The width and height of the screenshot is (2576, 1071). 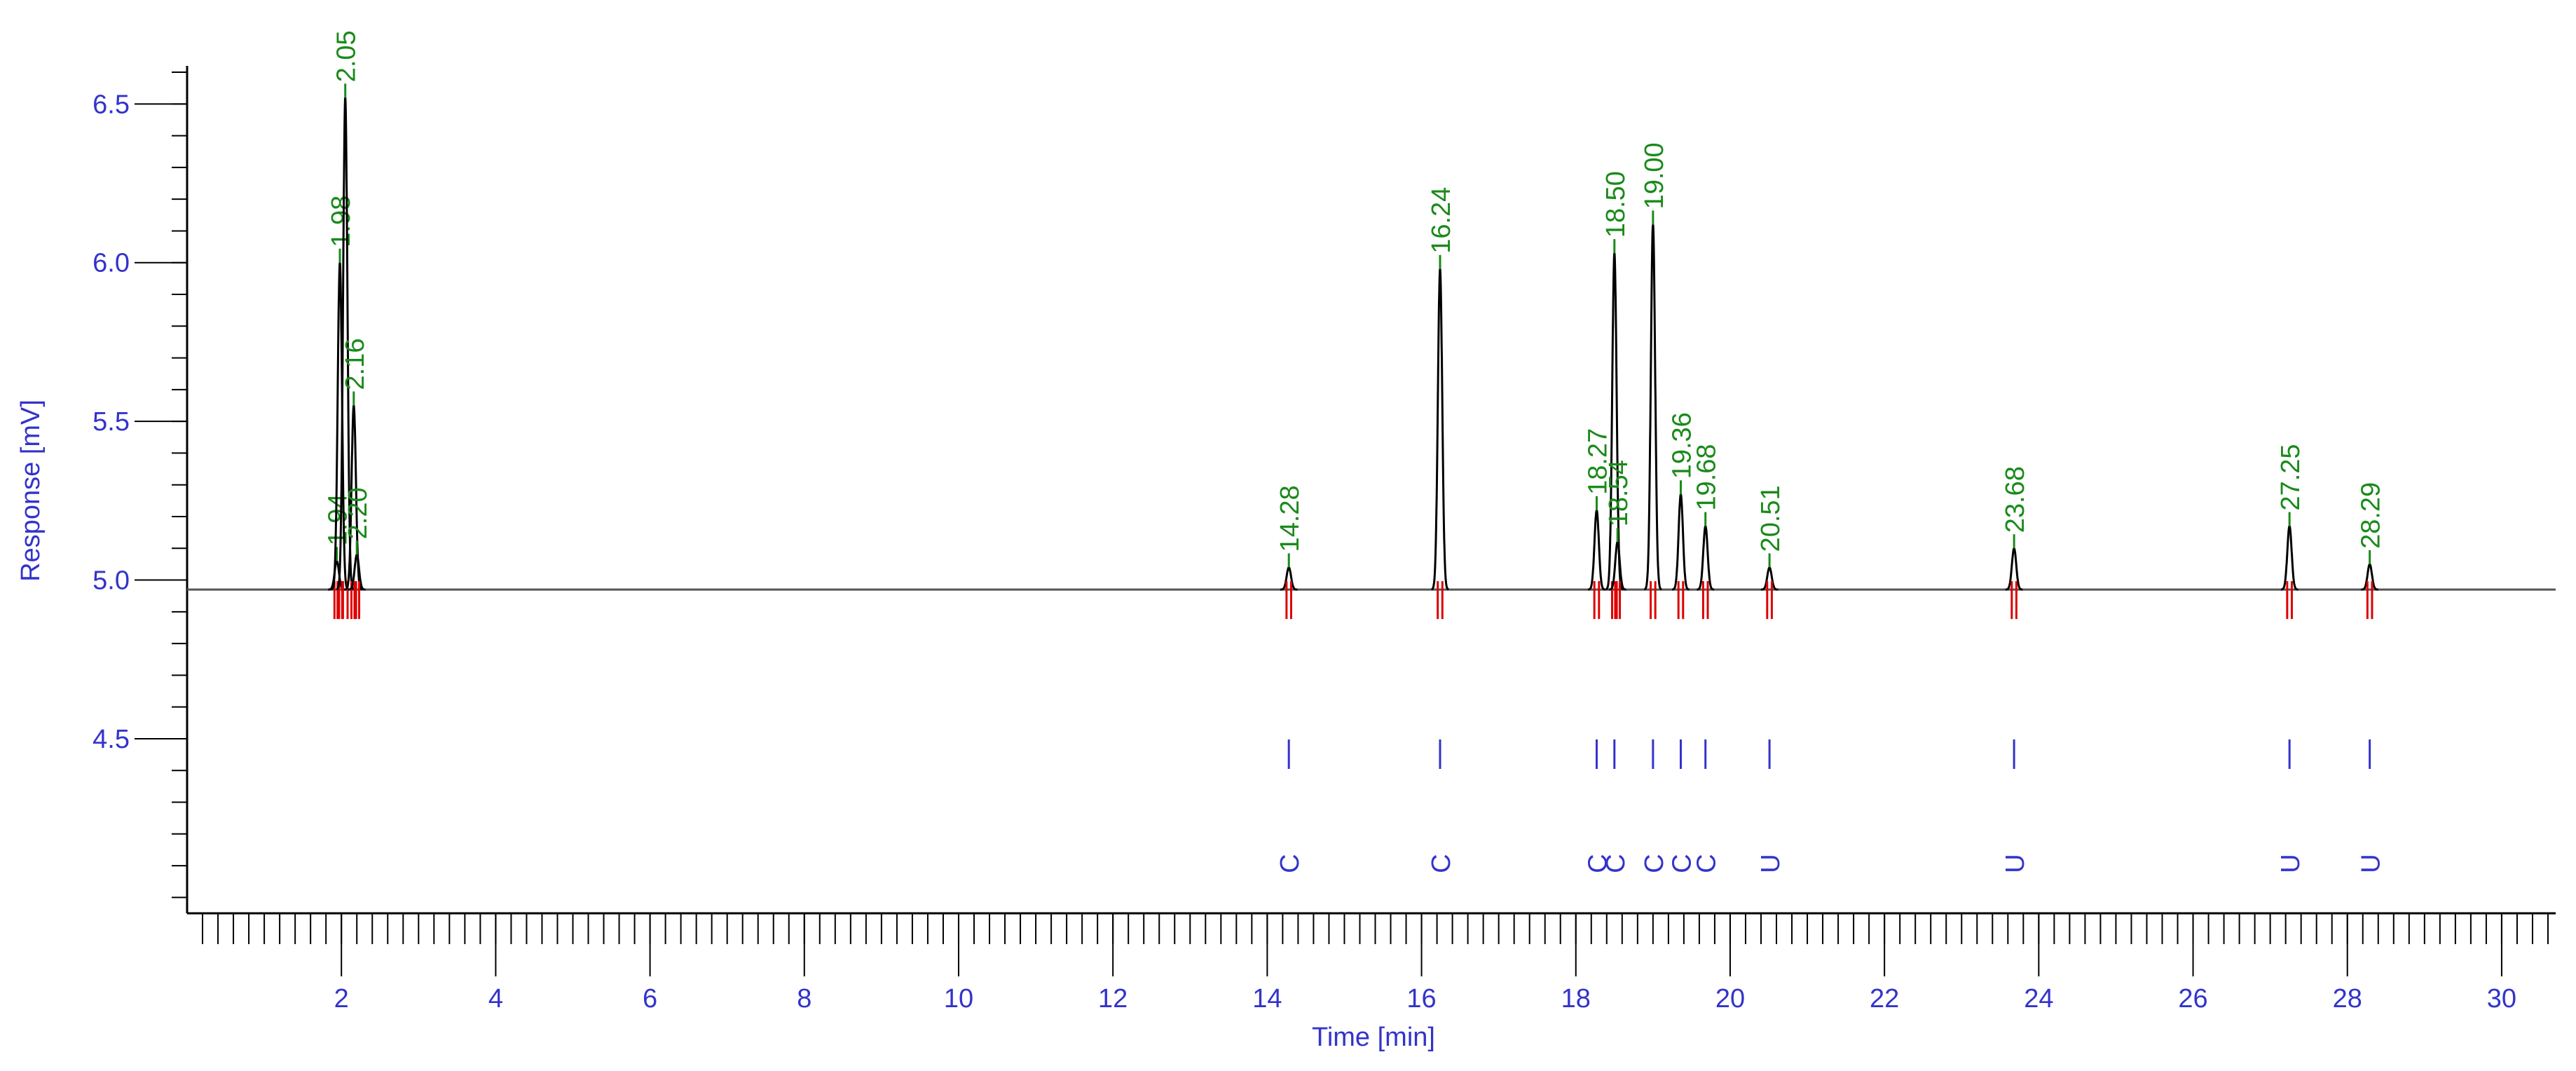 I want to click on peak-label: 19.00, so click(x=1655, y=176).